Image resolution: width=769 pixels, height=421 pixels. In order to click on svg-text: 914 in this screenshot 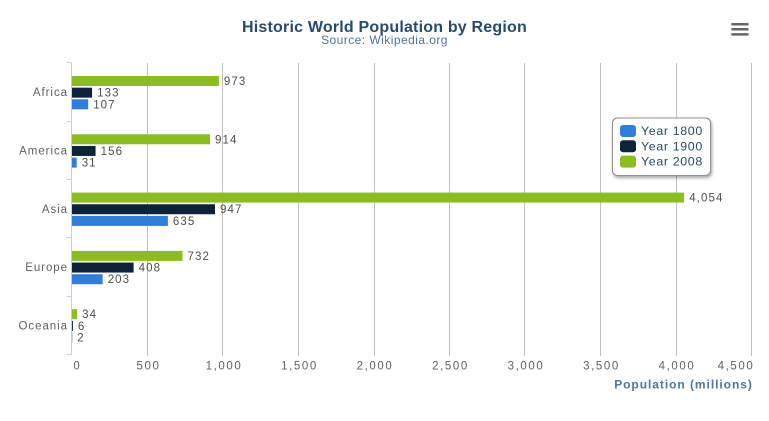, I will do `click(226, 140)`.